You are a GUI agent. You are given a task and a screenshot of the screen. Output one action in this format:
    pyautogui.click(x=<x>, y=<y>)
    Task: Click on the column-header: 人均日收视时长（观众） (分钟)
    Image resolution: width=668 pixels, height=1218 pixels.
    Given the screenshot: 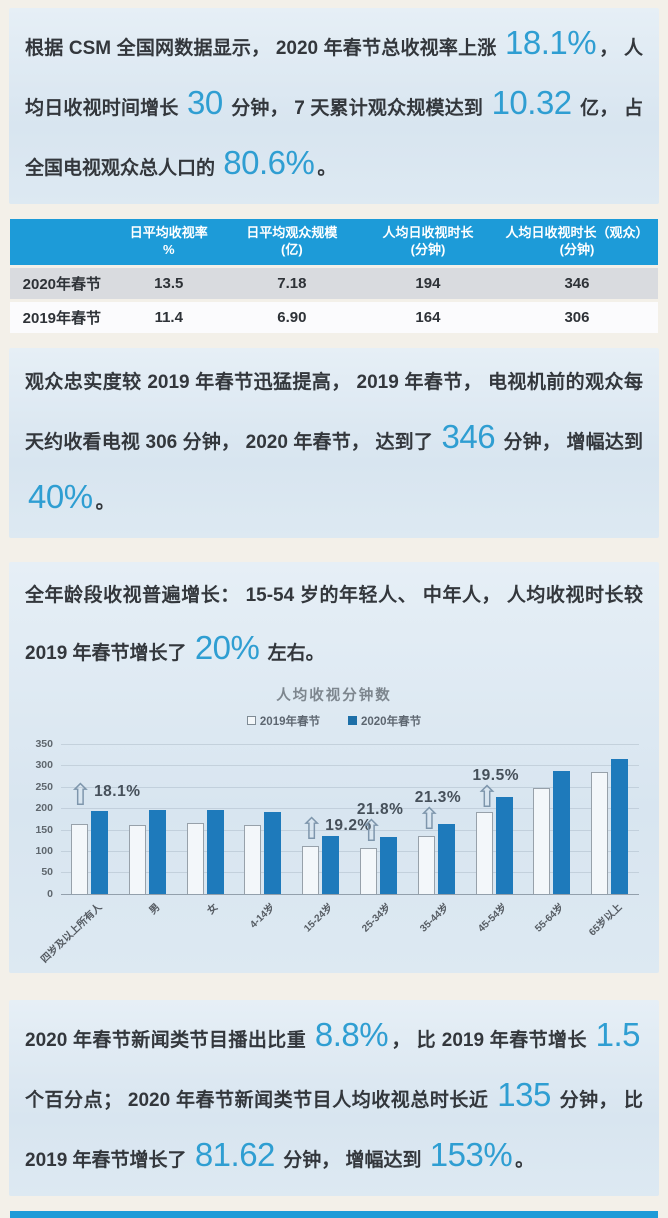 What is the action you would take?
    pyautogui.click(x=576, y=242)
    